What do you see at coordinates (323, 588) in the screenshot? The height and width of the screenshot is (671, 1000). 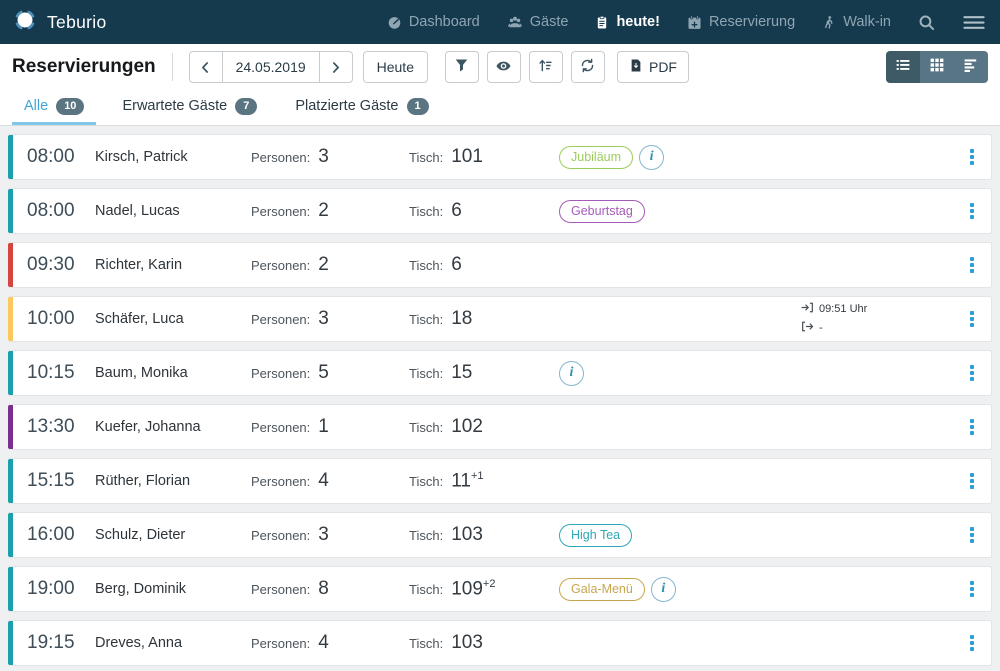 I see `persons-value: 8` at bounding box center [323, 588].